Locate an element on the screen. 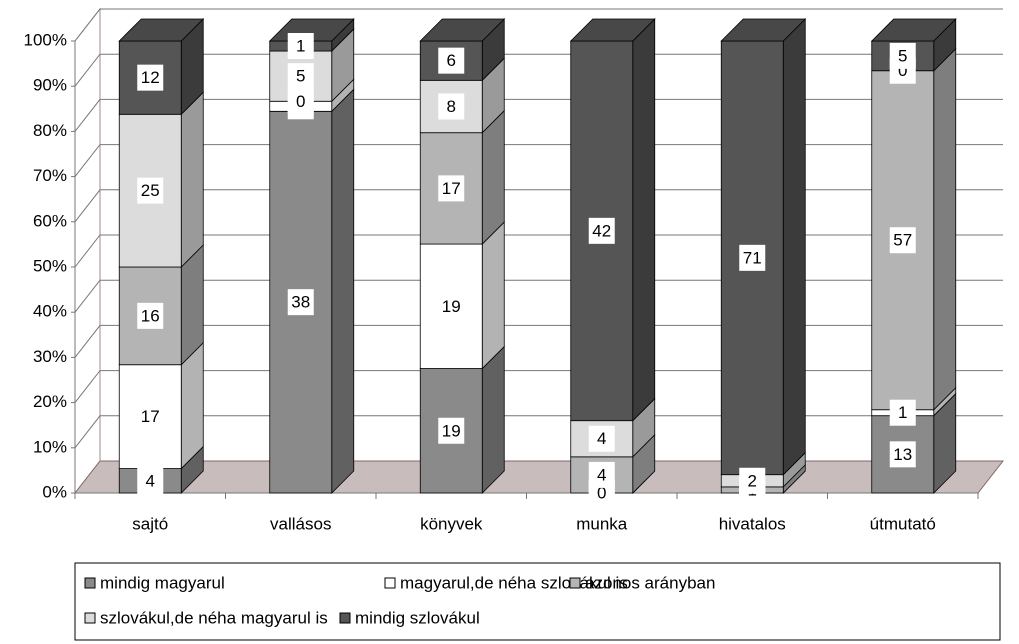  y-tick-label: 20% is located at coordinates (50, 401).